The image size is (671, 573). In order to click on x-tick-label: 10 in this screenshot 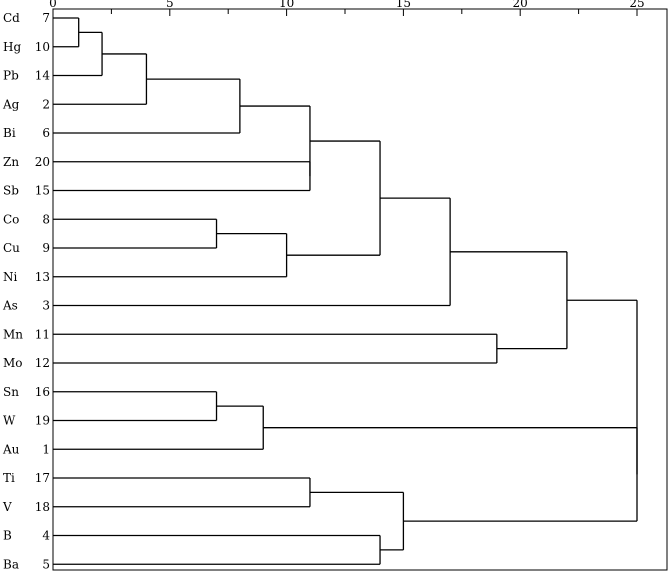, I will do `click(286, 5)`.